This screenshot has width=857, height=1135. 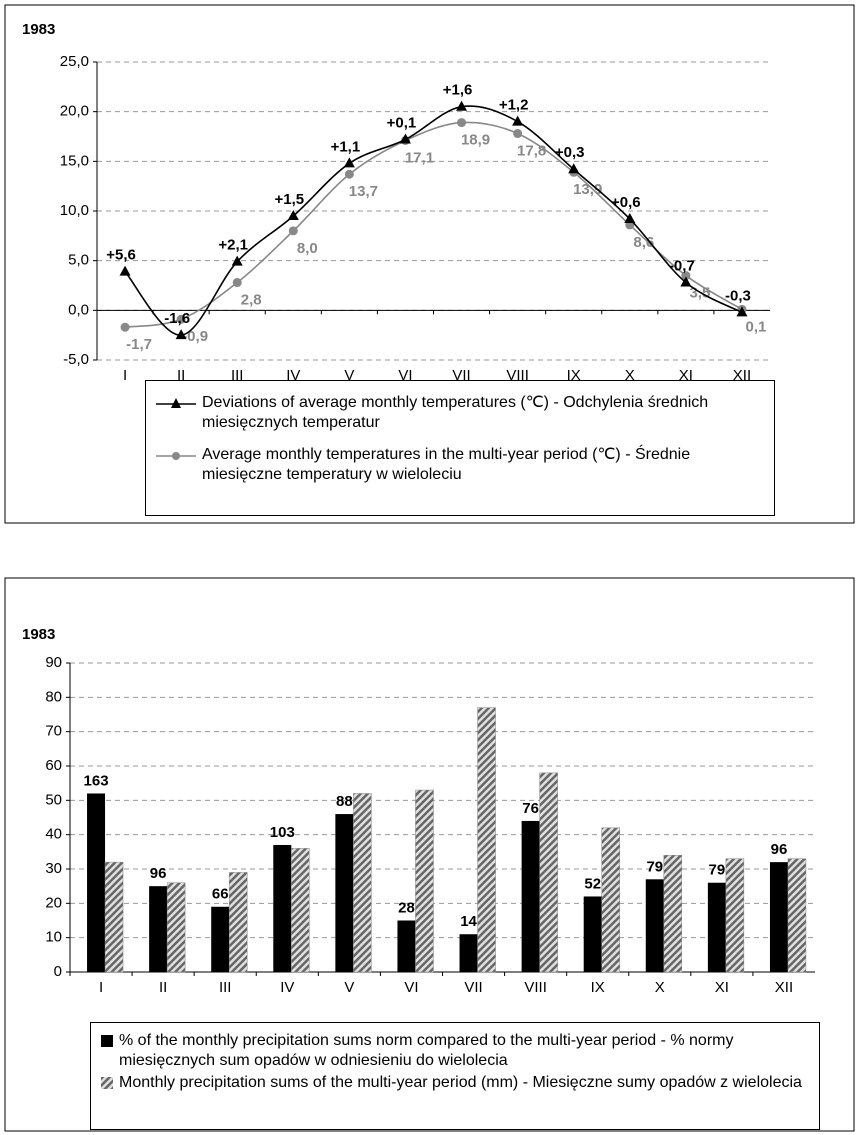 What do you see at coordinates (121, 255) in the screenshot?
I see `point-label: +5,6` at bounding box center [121, 255].